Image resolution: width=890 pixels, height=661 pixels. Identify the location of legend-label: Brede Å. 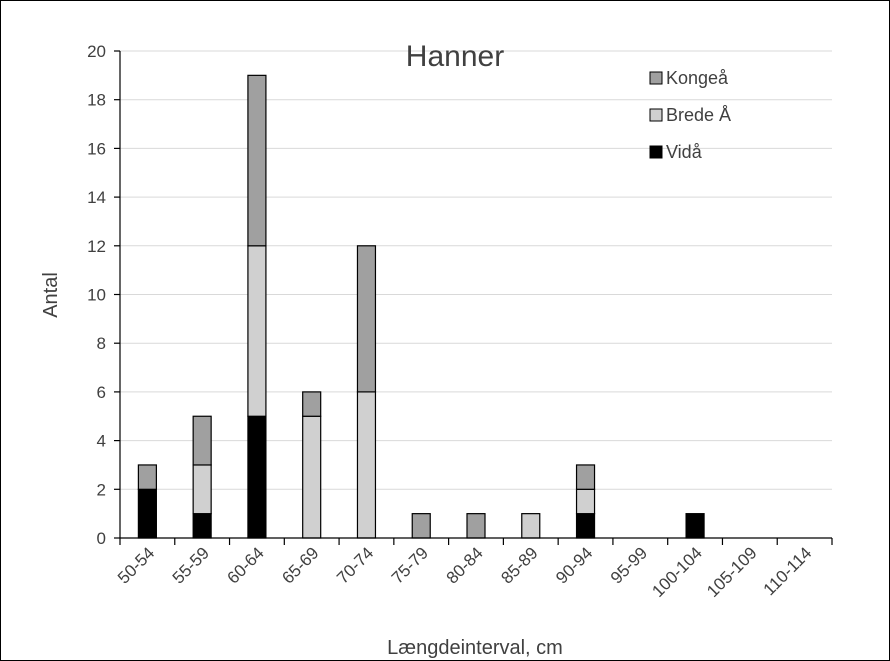
(698, 115).